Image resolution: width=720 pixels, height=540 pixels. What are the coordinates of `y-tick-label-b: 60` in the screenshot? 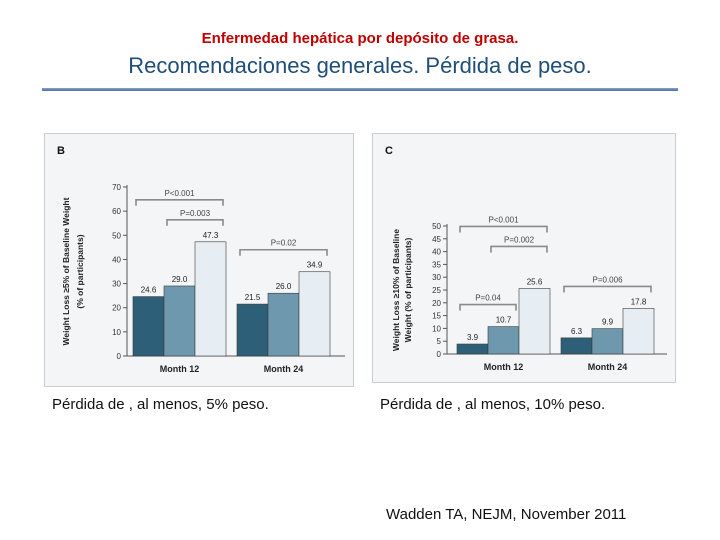 It's located at (116, 211).